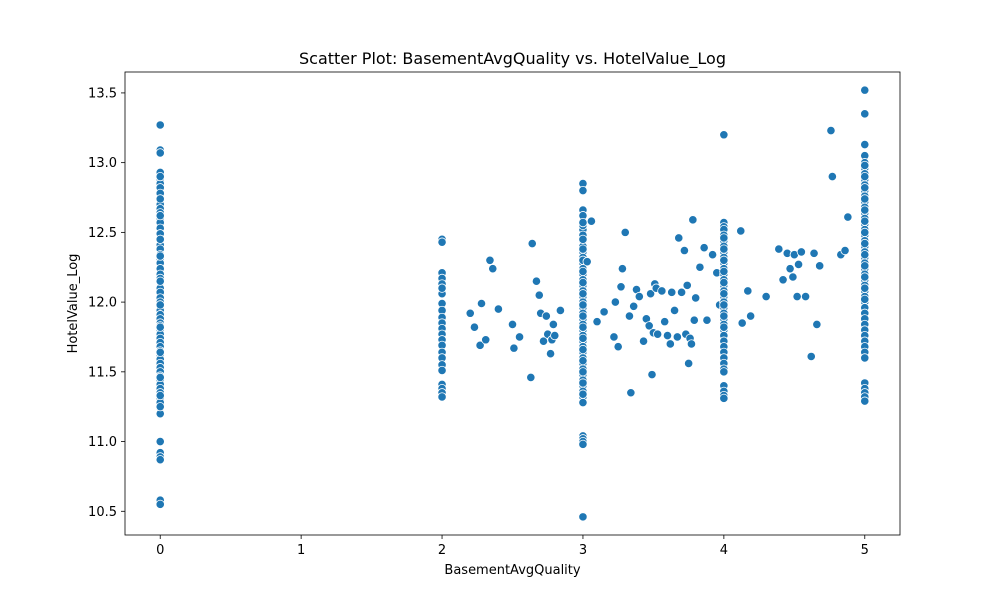  Describe the element at coordinates (102, 233) in the screenshot. I see `y-tick-label: 12.5` at that location.